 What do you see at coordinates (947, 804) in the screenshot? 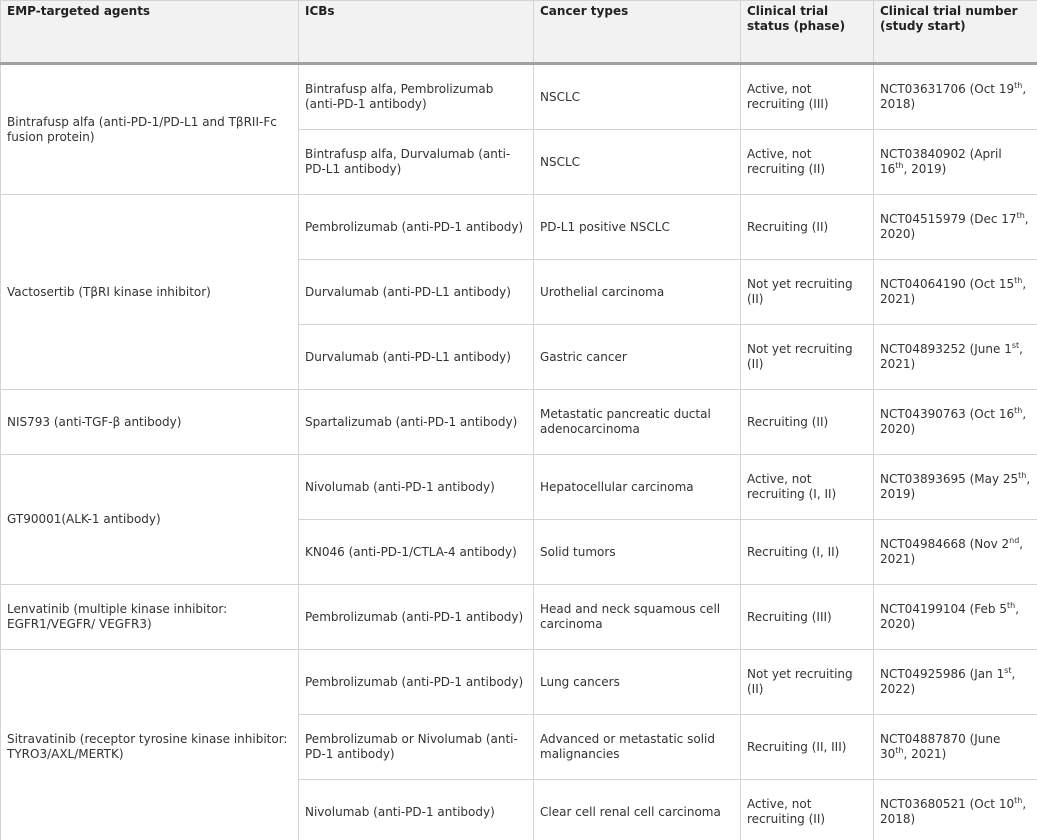
I see `trial-number: NCT03680521 (Oct 10` at bounding box center [947, 804].